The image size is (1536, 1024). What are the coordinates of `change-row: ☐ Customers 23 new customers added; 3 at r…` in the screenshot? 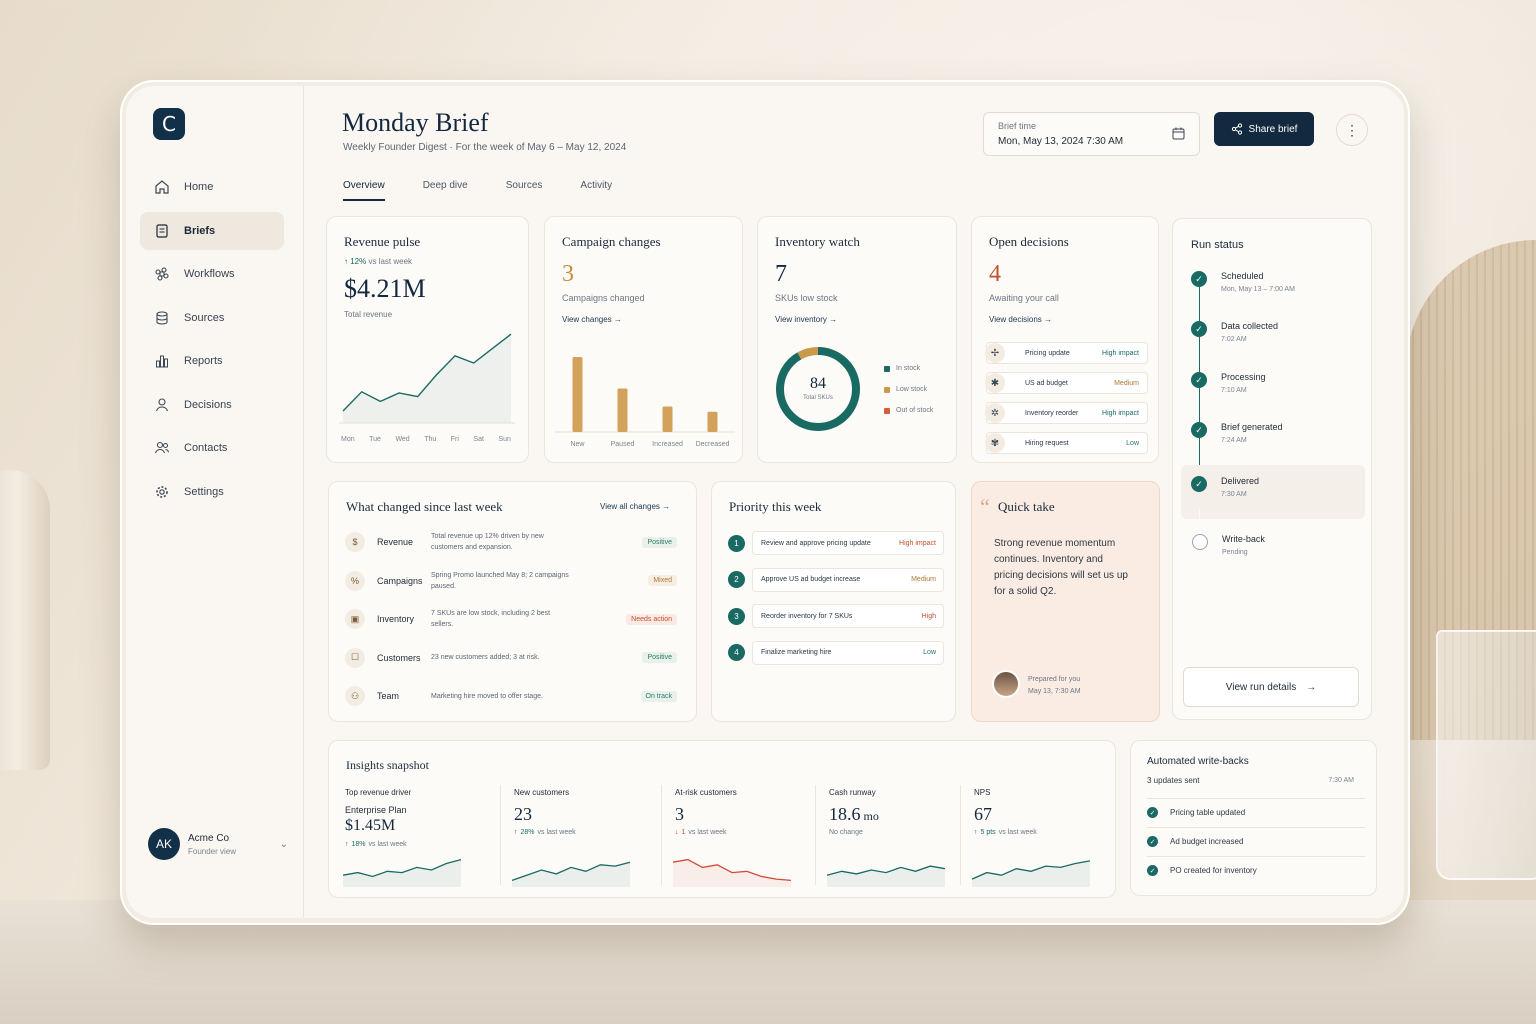 It's located at (513, 658).